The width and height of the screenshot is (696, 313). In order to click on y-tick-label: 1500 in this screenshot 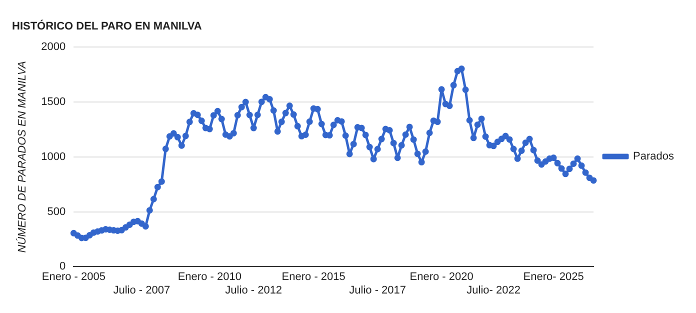, I will do `click(53, 102)`.